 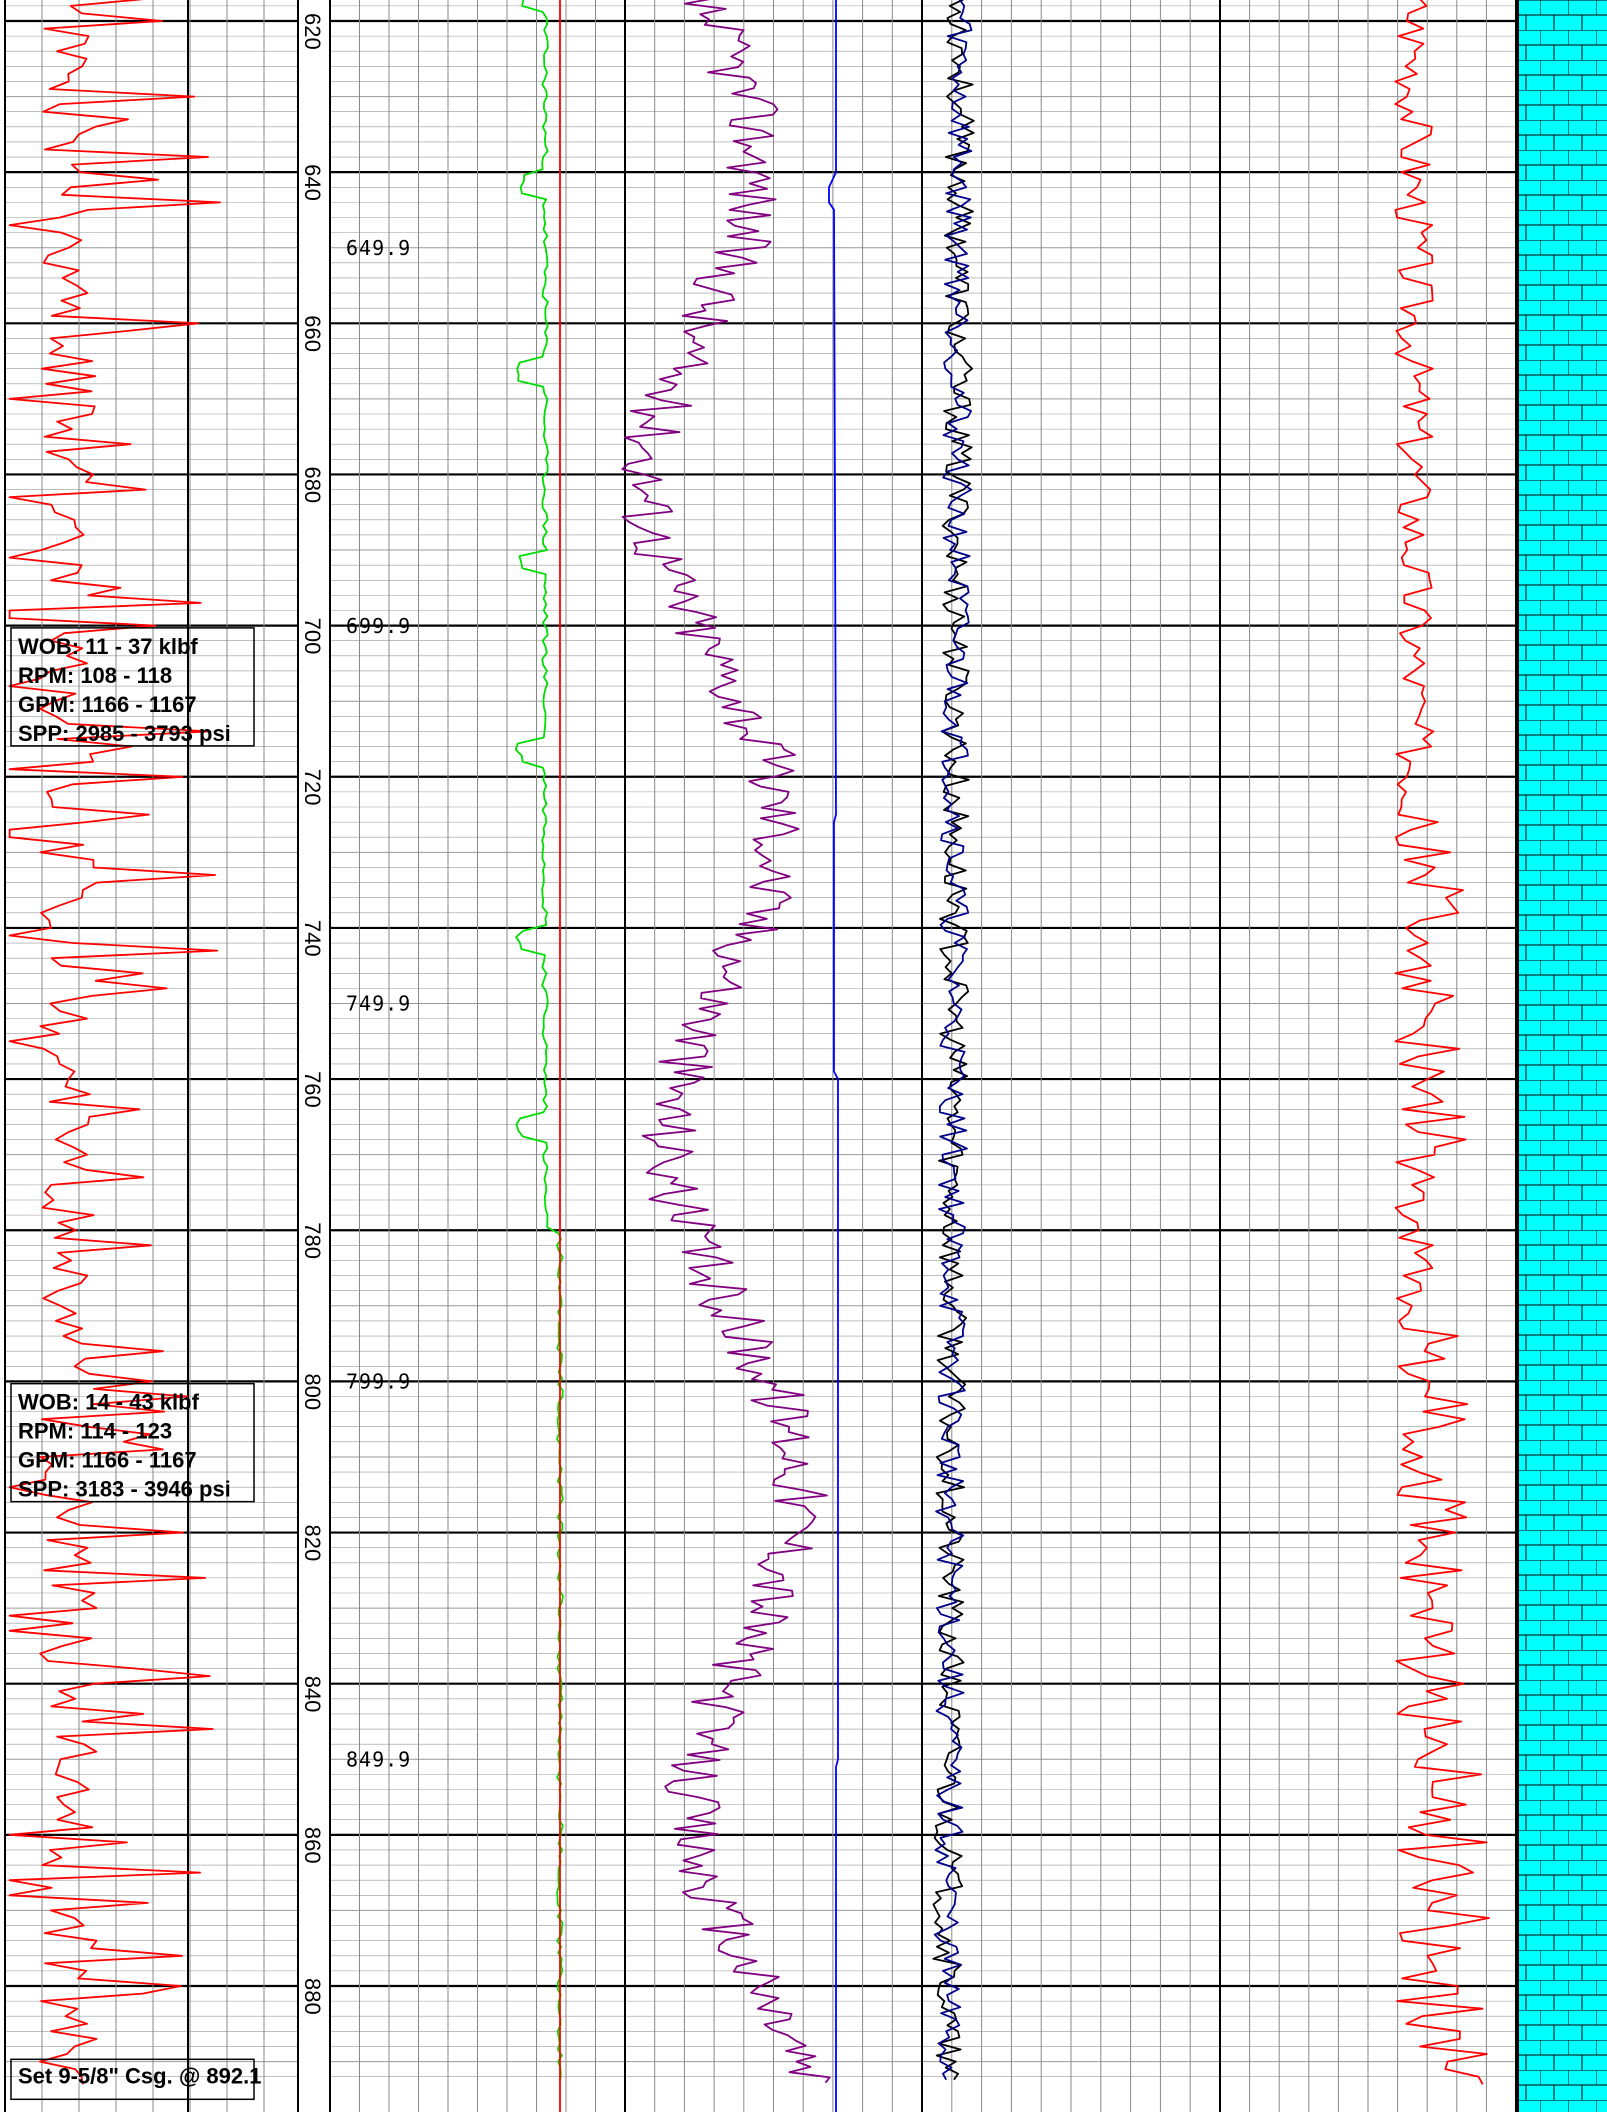 I want to click on lithology-column, so click(x=1562, y=1056).